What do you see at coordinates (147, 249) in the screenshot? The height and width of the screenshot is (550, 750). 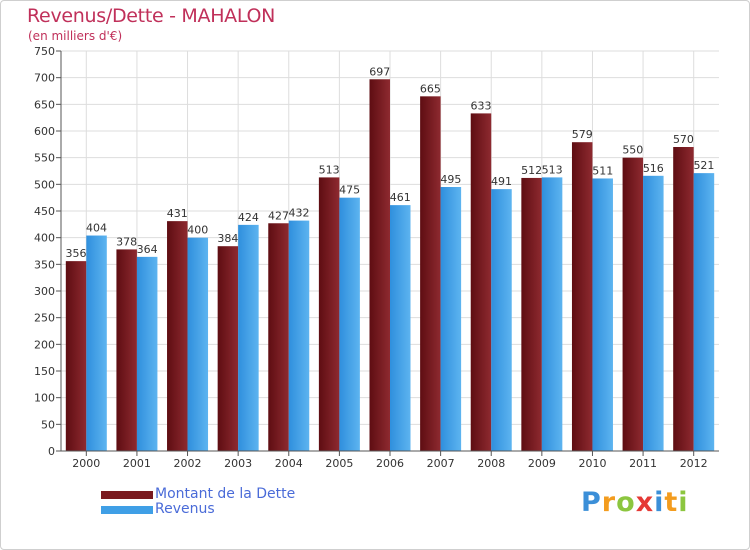 I see `value-label-revenue: 364` at bounding box center [147, 249].